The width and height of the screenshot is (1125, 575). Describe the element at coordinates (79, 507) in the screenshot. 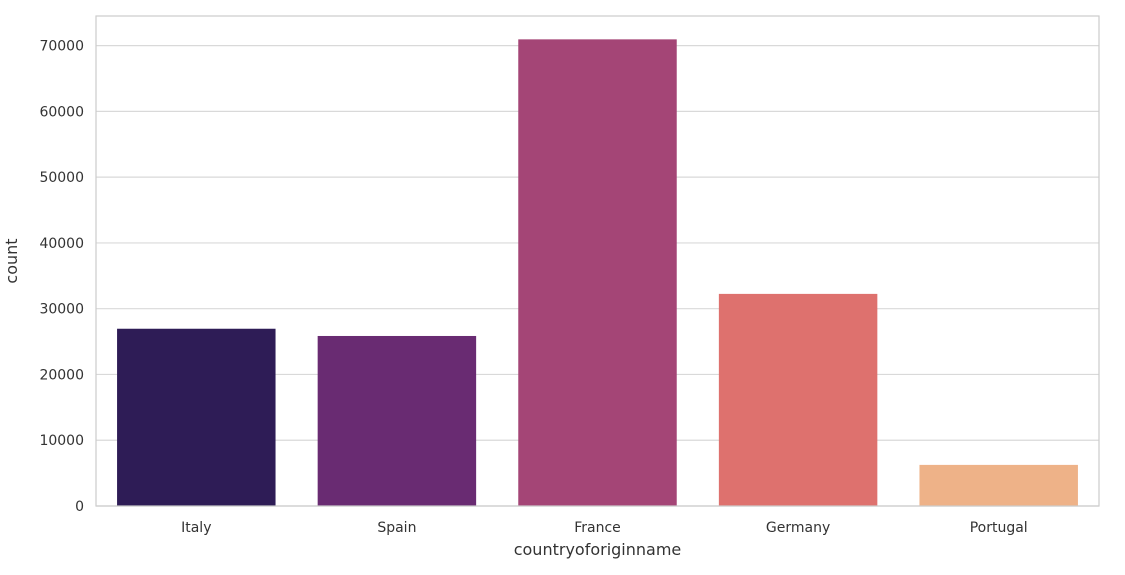

I see `y-tick-label: 0` at that location.